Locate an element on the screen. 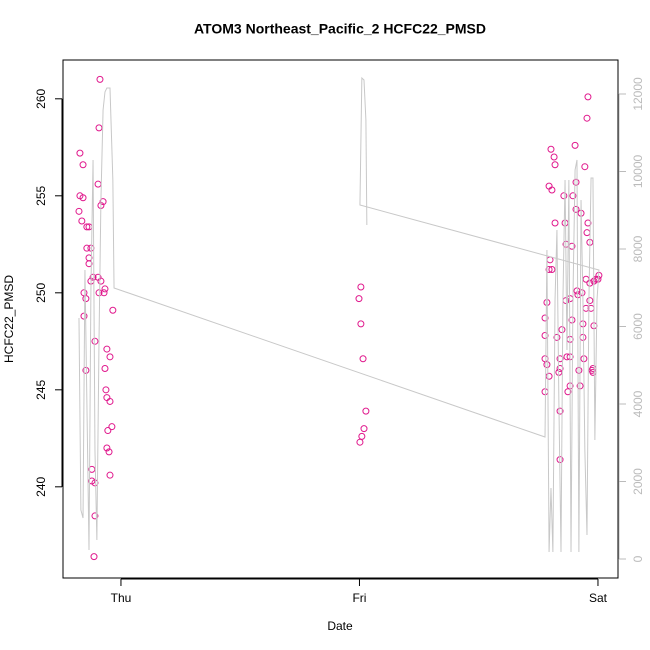 The image size is (650, 650). y-tick-label: 240 is located at coordinates (41, 486).